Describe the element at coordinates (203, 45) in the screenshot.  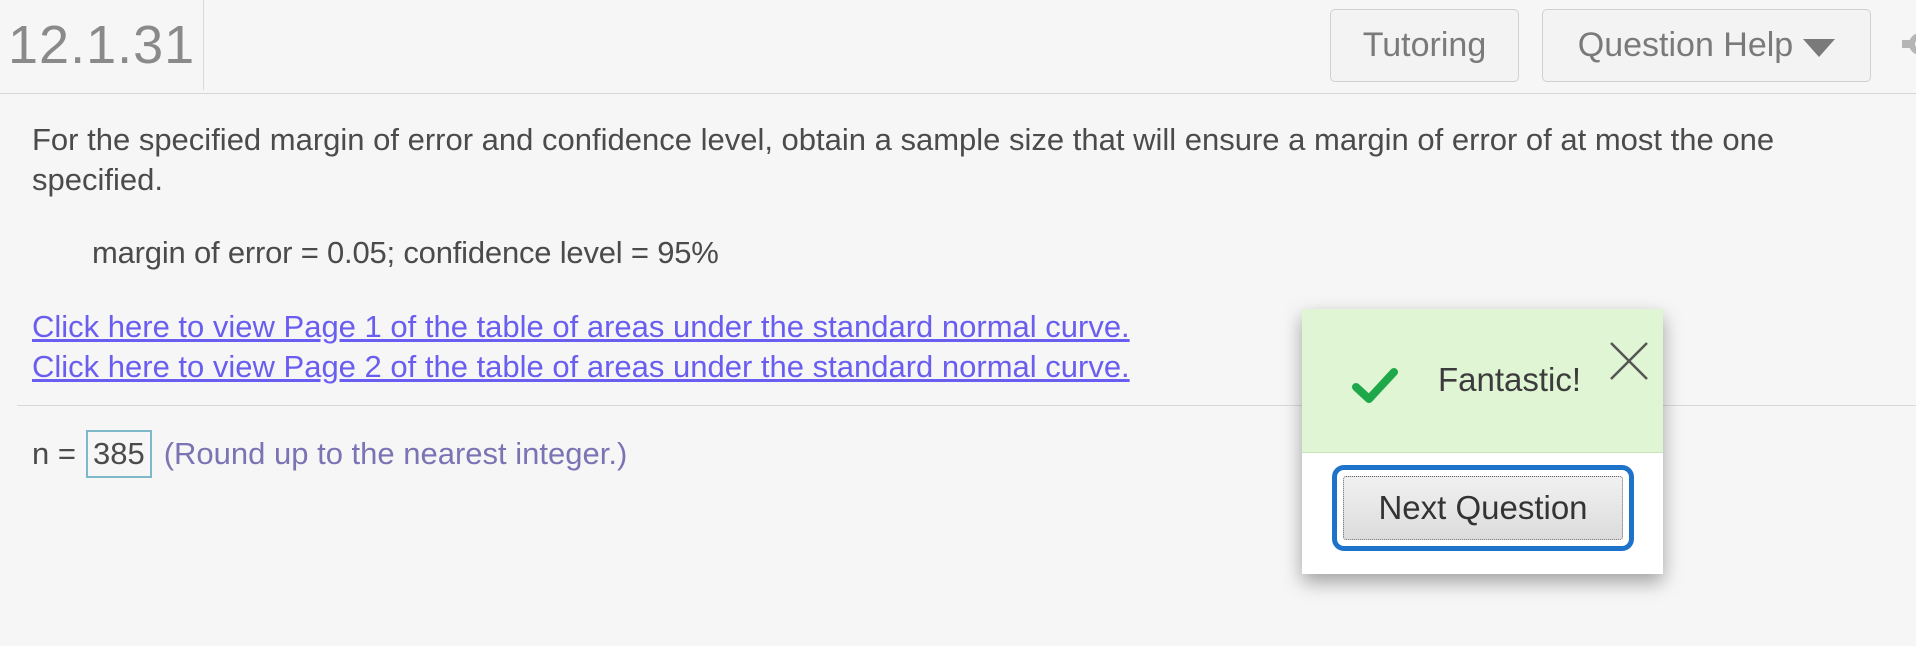
I see `header-divider` at that location.